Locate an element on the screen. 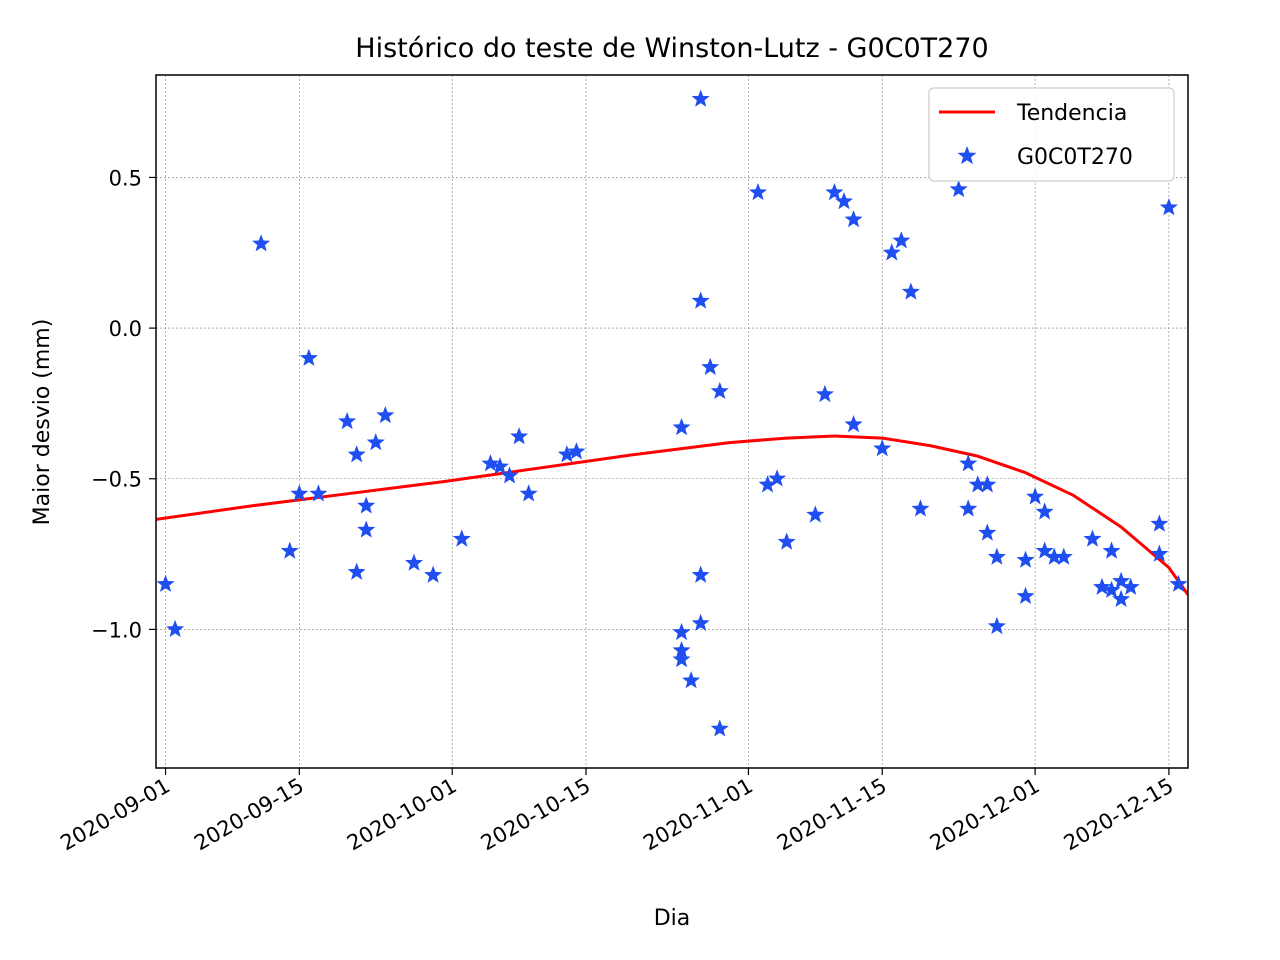  y-tick-label: 0.5 is located at coordinates (125, 178).